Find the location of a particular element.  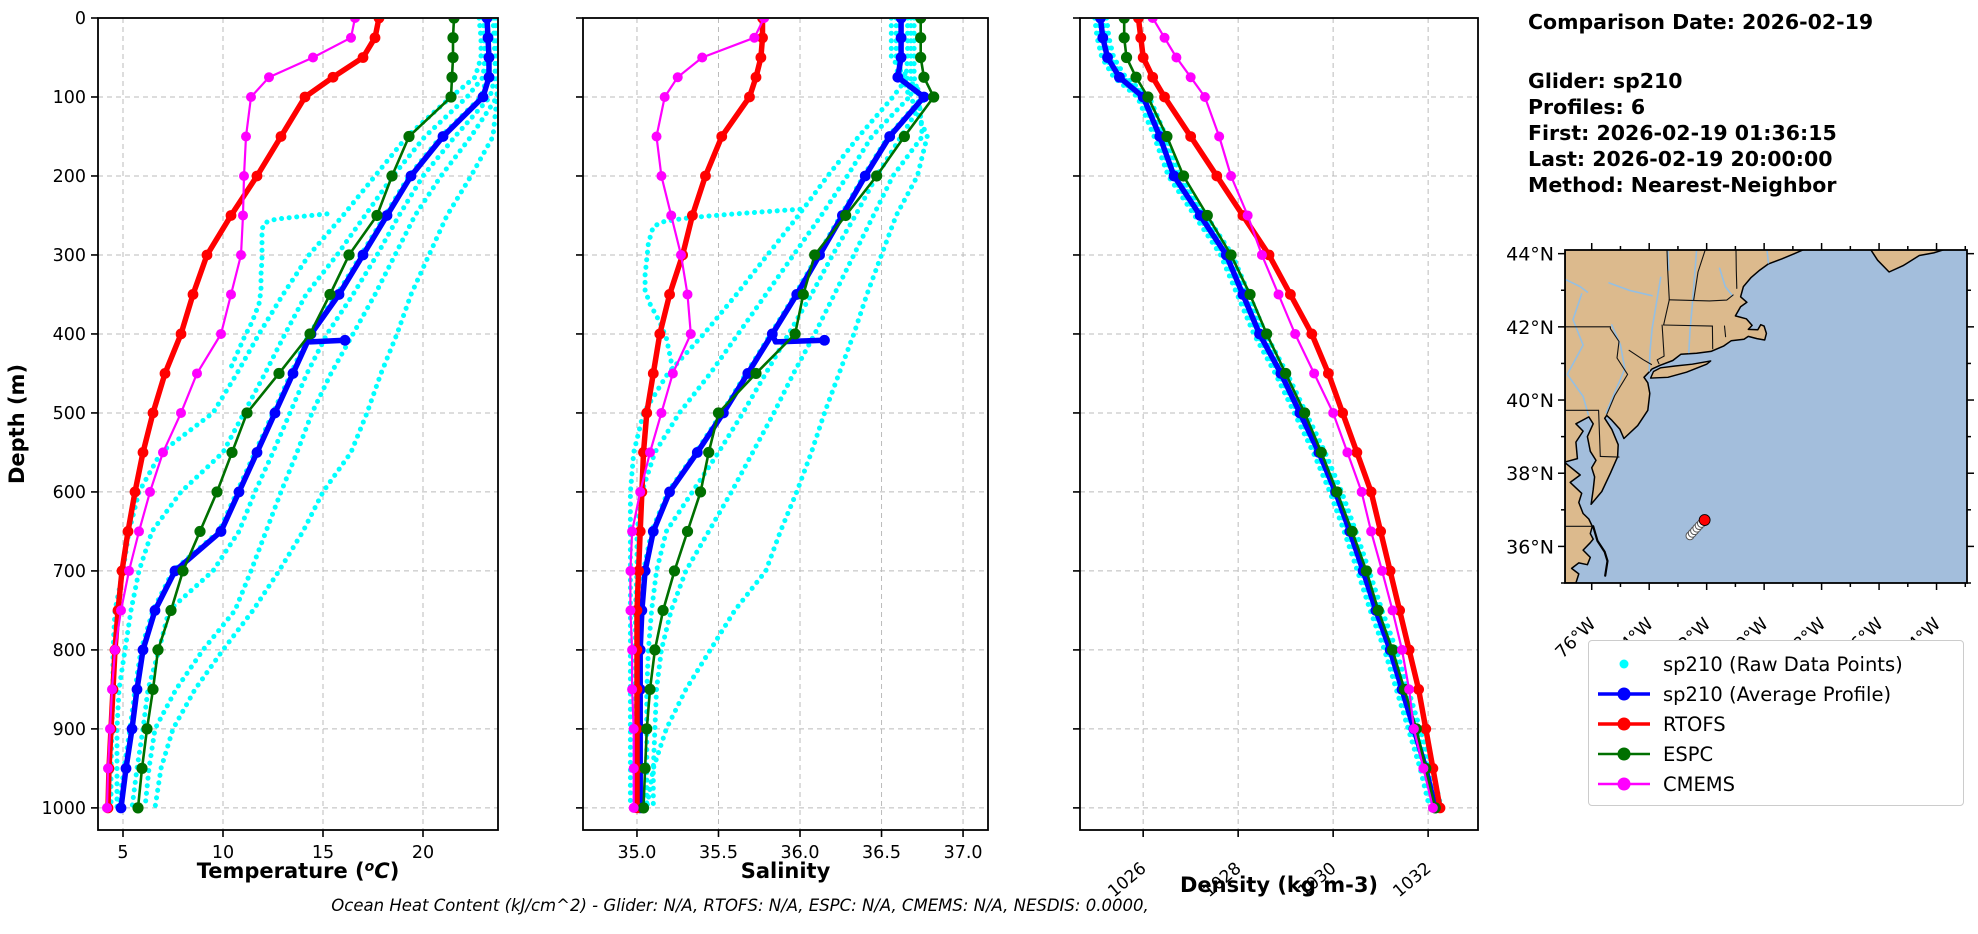

legend-item-rtofs: RTOFS is located at coordinates (1776, 724).